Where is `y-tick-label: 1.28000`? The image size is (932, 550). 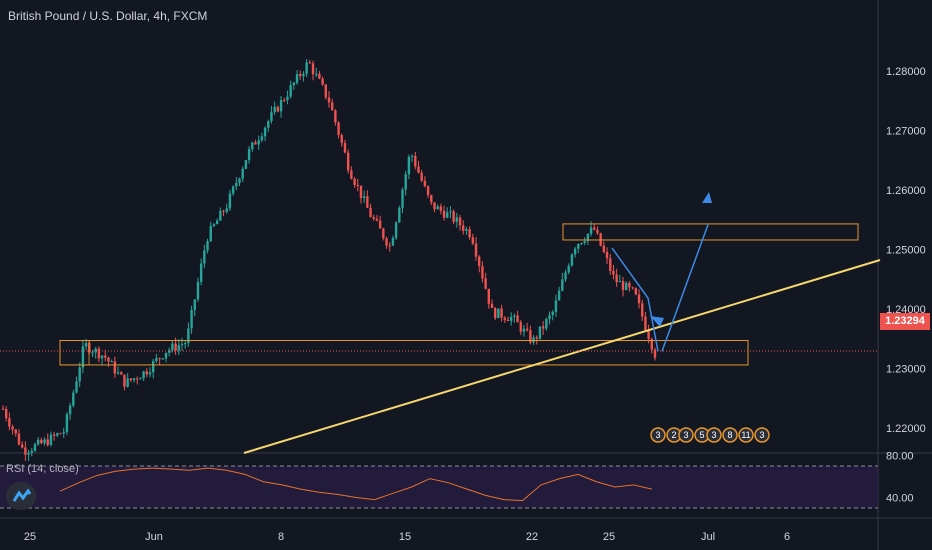
y-tick-label: 1.28000 is located at coordinates (906, 72).